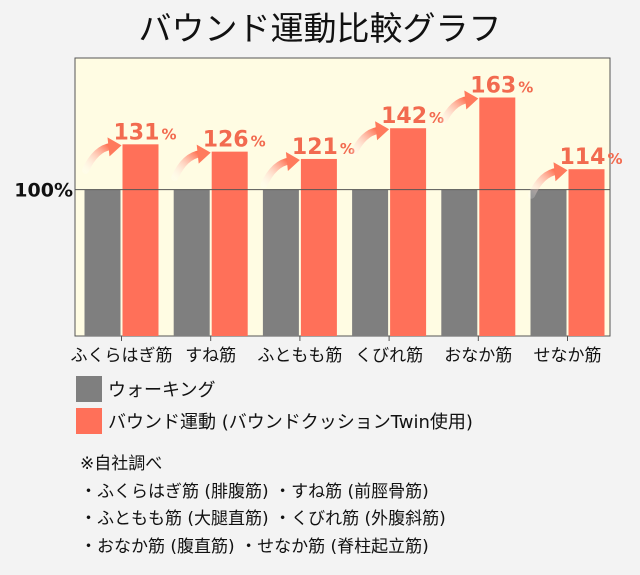  I want to click on legend: ウォーキング バウンド運動 (バウンドクッションTwin使用), so click(274, 408).